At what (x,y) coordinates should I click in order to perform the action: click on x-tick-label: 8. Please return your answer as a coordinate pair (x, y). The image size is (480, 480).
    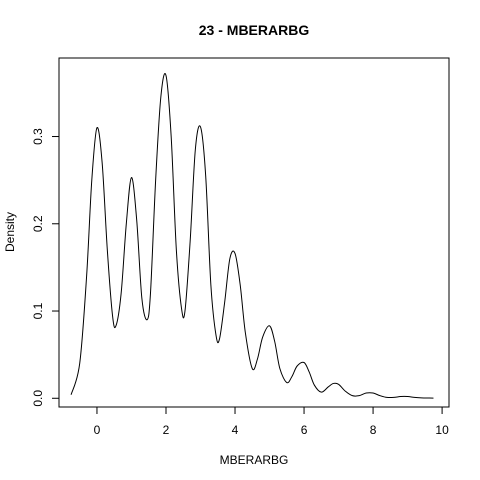
    Looking at the image, I should click on (373, 430).